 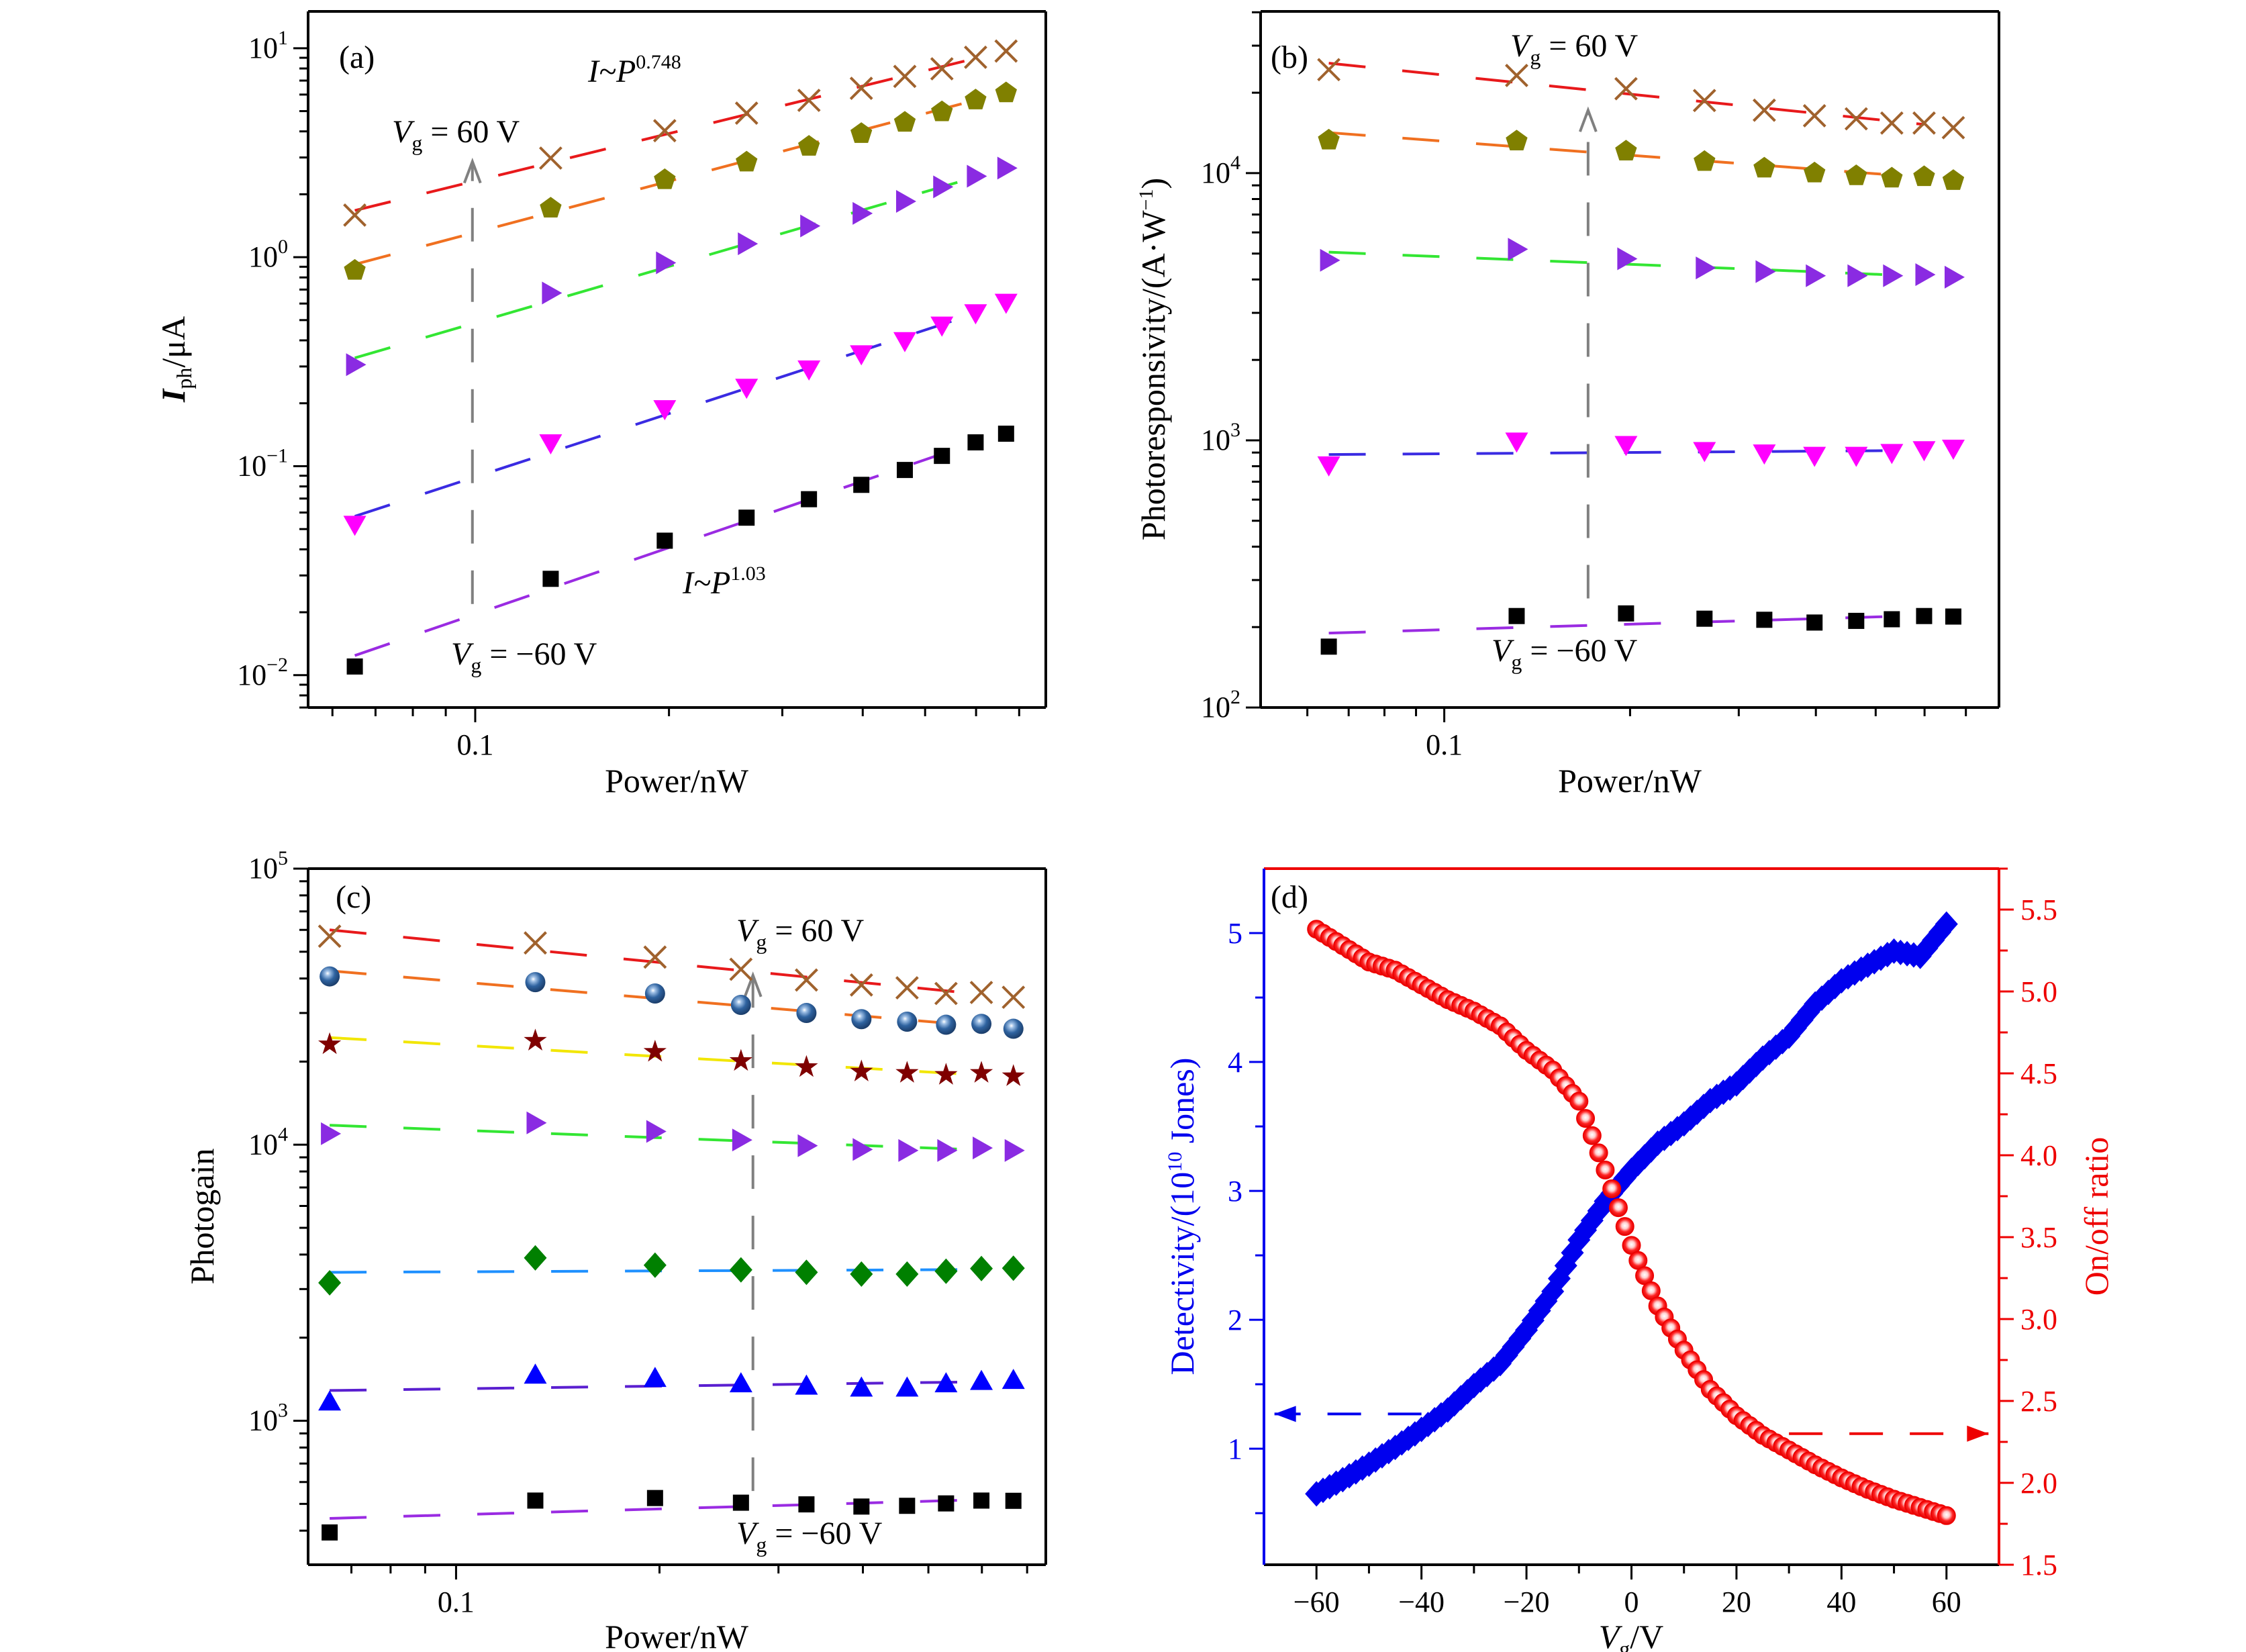 What do you see at coordinates (2039, 1073) in the screenshot?
I see `y-tick-label-right: 4.5` at bounding box center [2039, 1073].